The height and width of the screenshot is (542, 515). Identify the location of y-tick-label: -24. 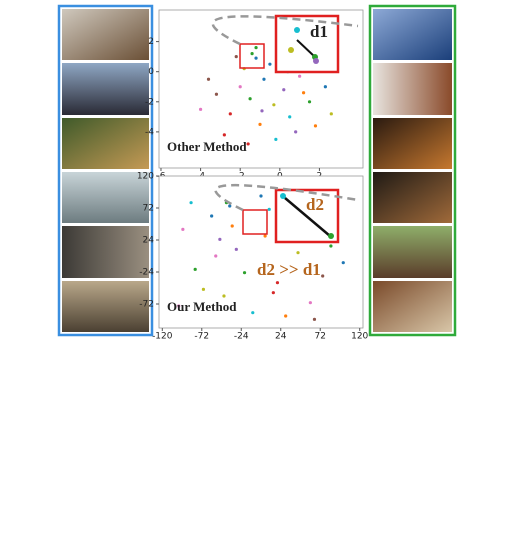
(146, 273).